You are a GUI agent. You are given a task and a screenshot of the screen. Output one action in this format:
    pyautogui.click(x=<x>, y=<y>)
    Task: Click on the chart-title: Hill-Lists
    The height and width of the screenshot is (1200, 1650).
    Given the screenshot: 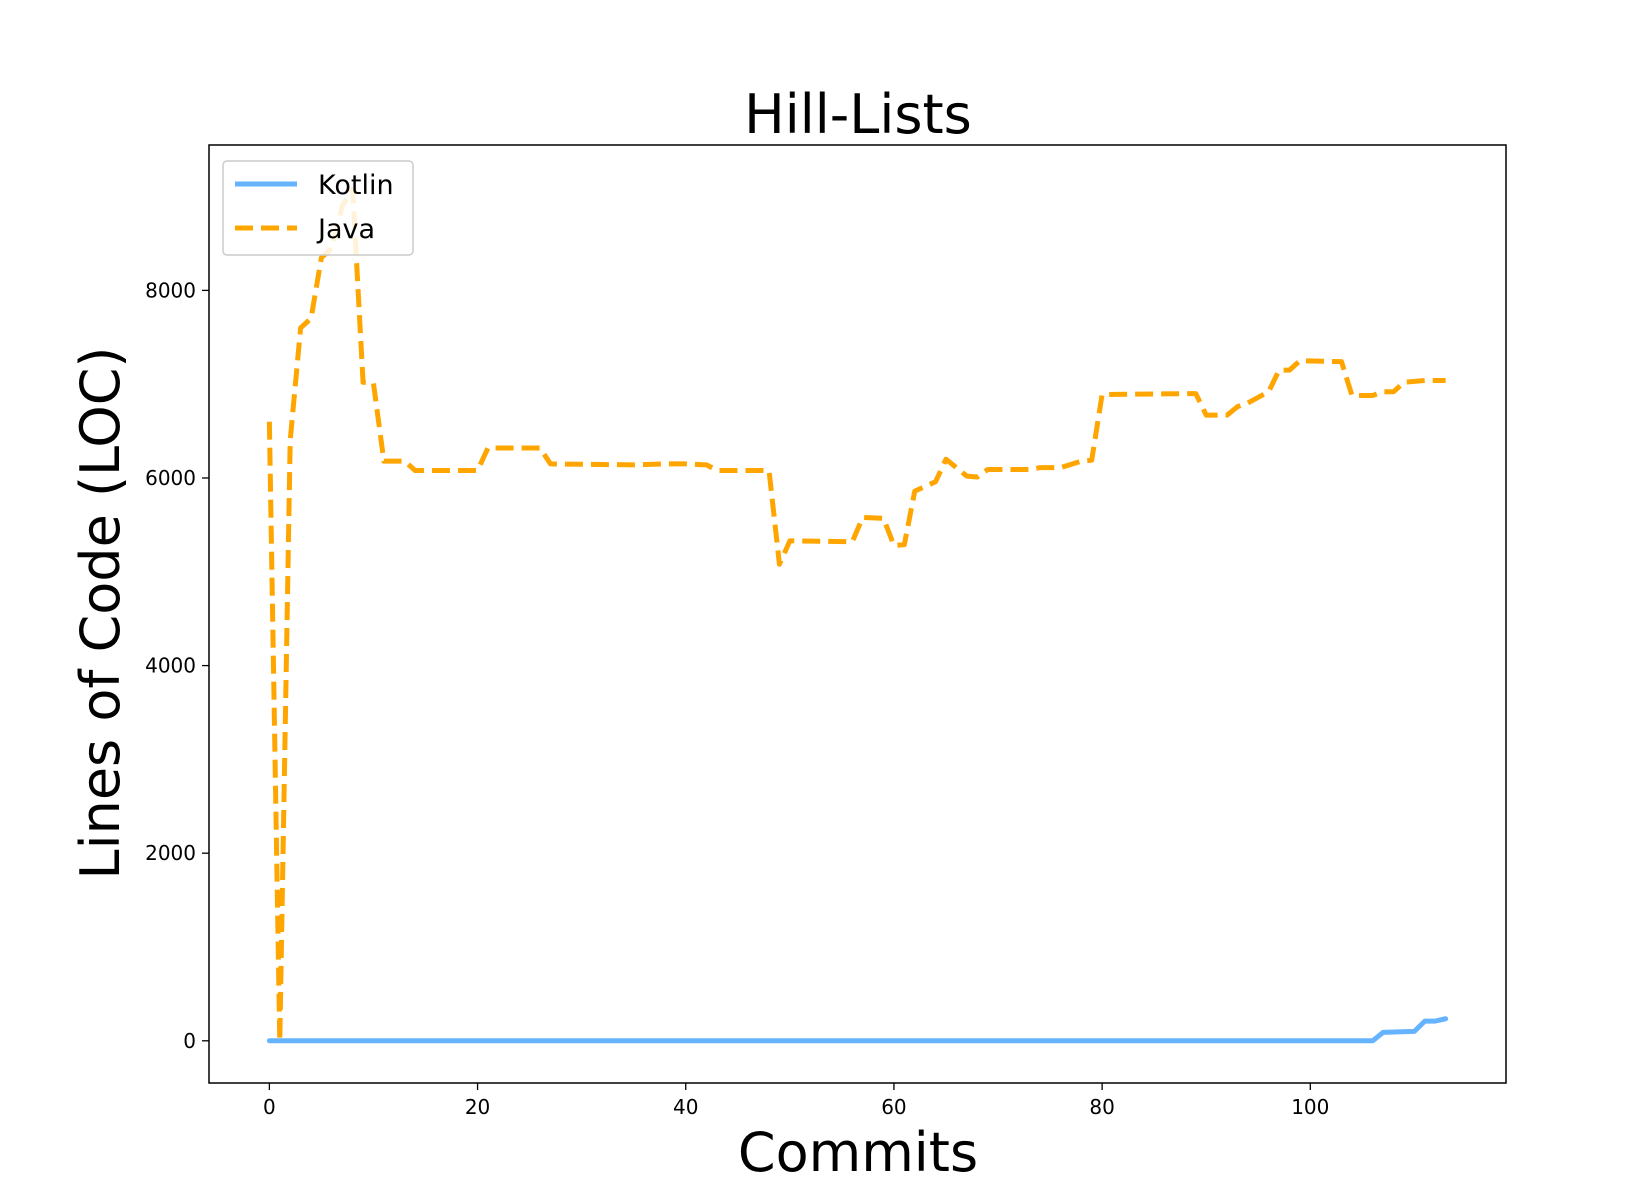 What is the action you would take?
    pyautogui.click(x=858, y=114)
    